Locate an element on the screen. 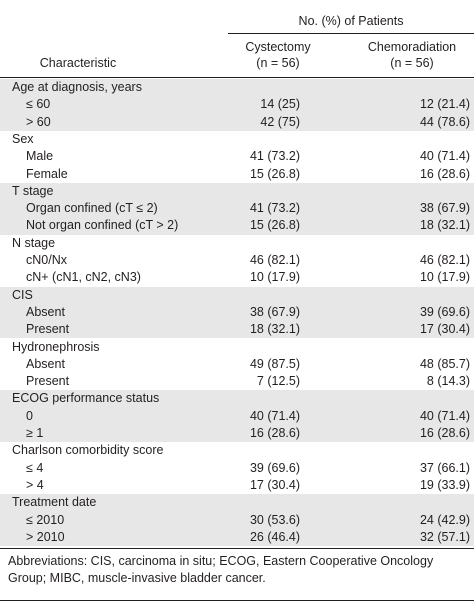 The image size is (474, 603). row-label: > 60 is located at coordinates (38, 121).